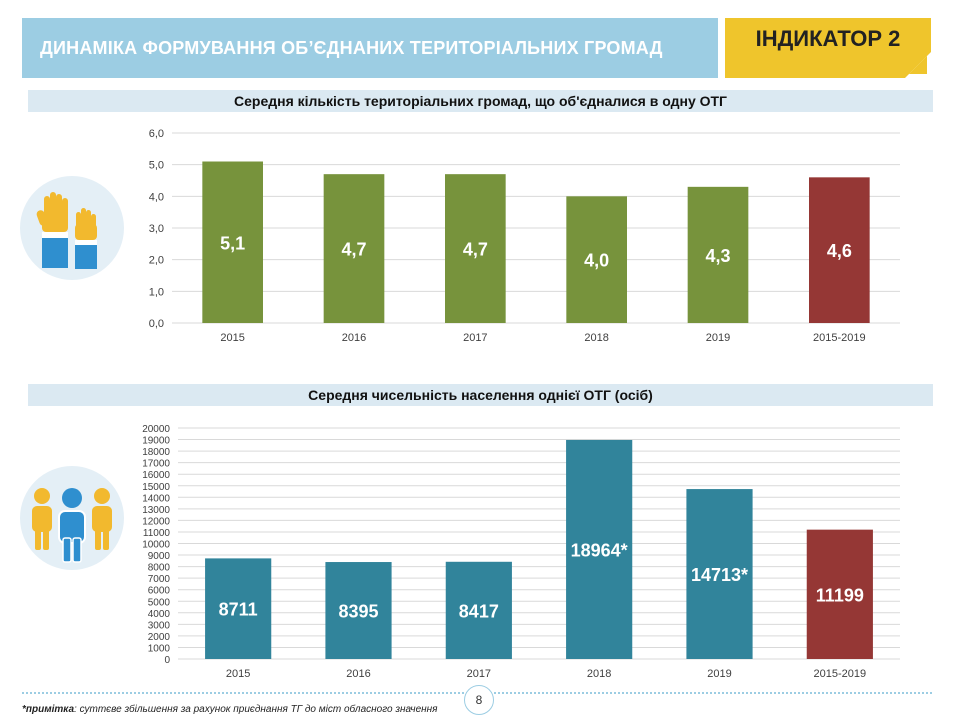 The image size is (960, 719). Describe the element at coordinates (156, 452) in the screenshot. I see `y-tick-label: 18000` at that location.